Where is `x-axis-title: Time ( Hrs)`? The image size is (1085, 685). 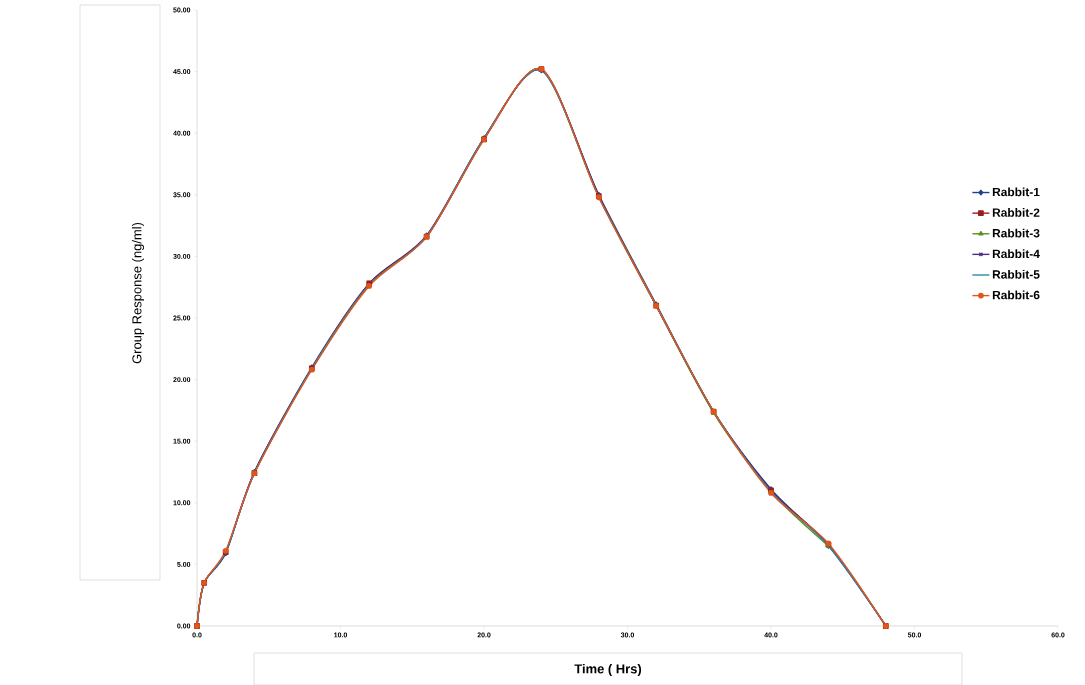 x-axis-title: Time ( Hrs) is located at coordinates (608, 670).